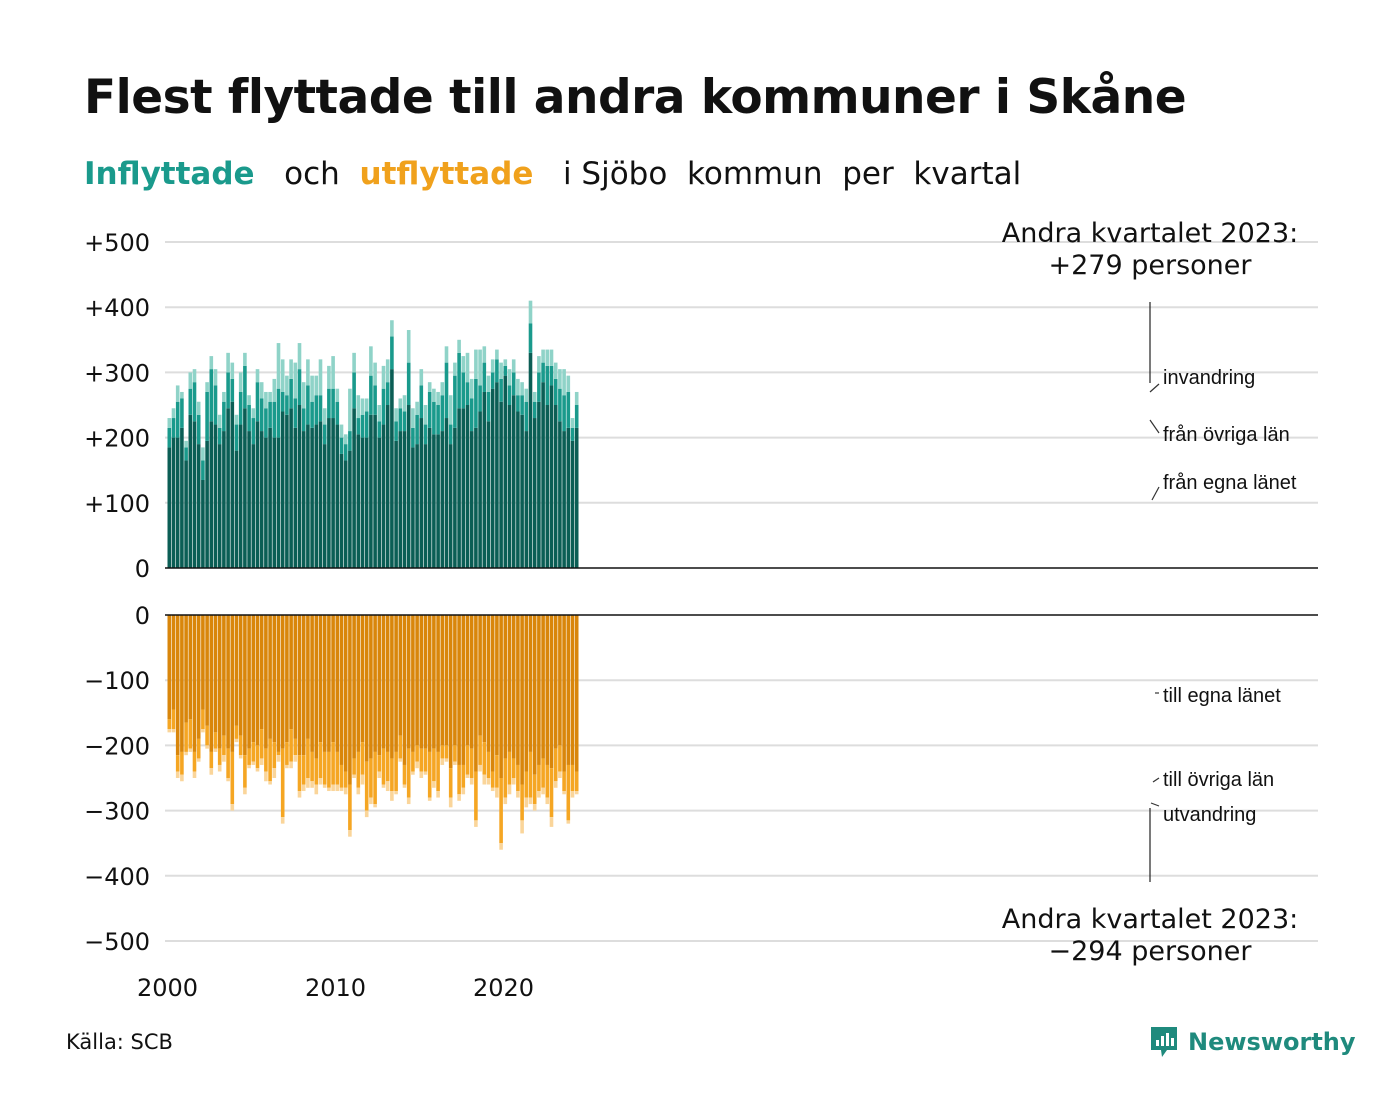 The height and width of the screenshot is (1120, 1400). Describe the element at coordinates (1150, 233) in the screenshot. I see `top-annotation-title: Andra kvartalet 2023:` at that location.